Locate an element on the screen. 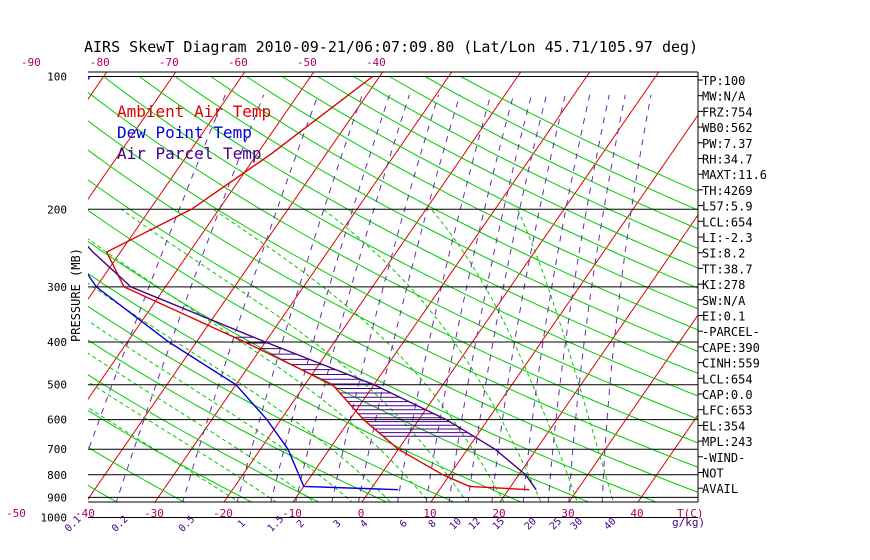 The image size is (870, 560). bottom-temp-tick-label: -20 is located at coordinates (223, 513).